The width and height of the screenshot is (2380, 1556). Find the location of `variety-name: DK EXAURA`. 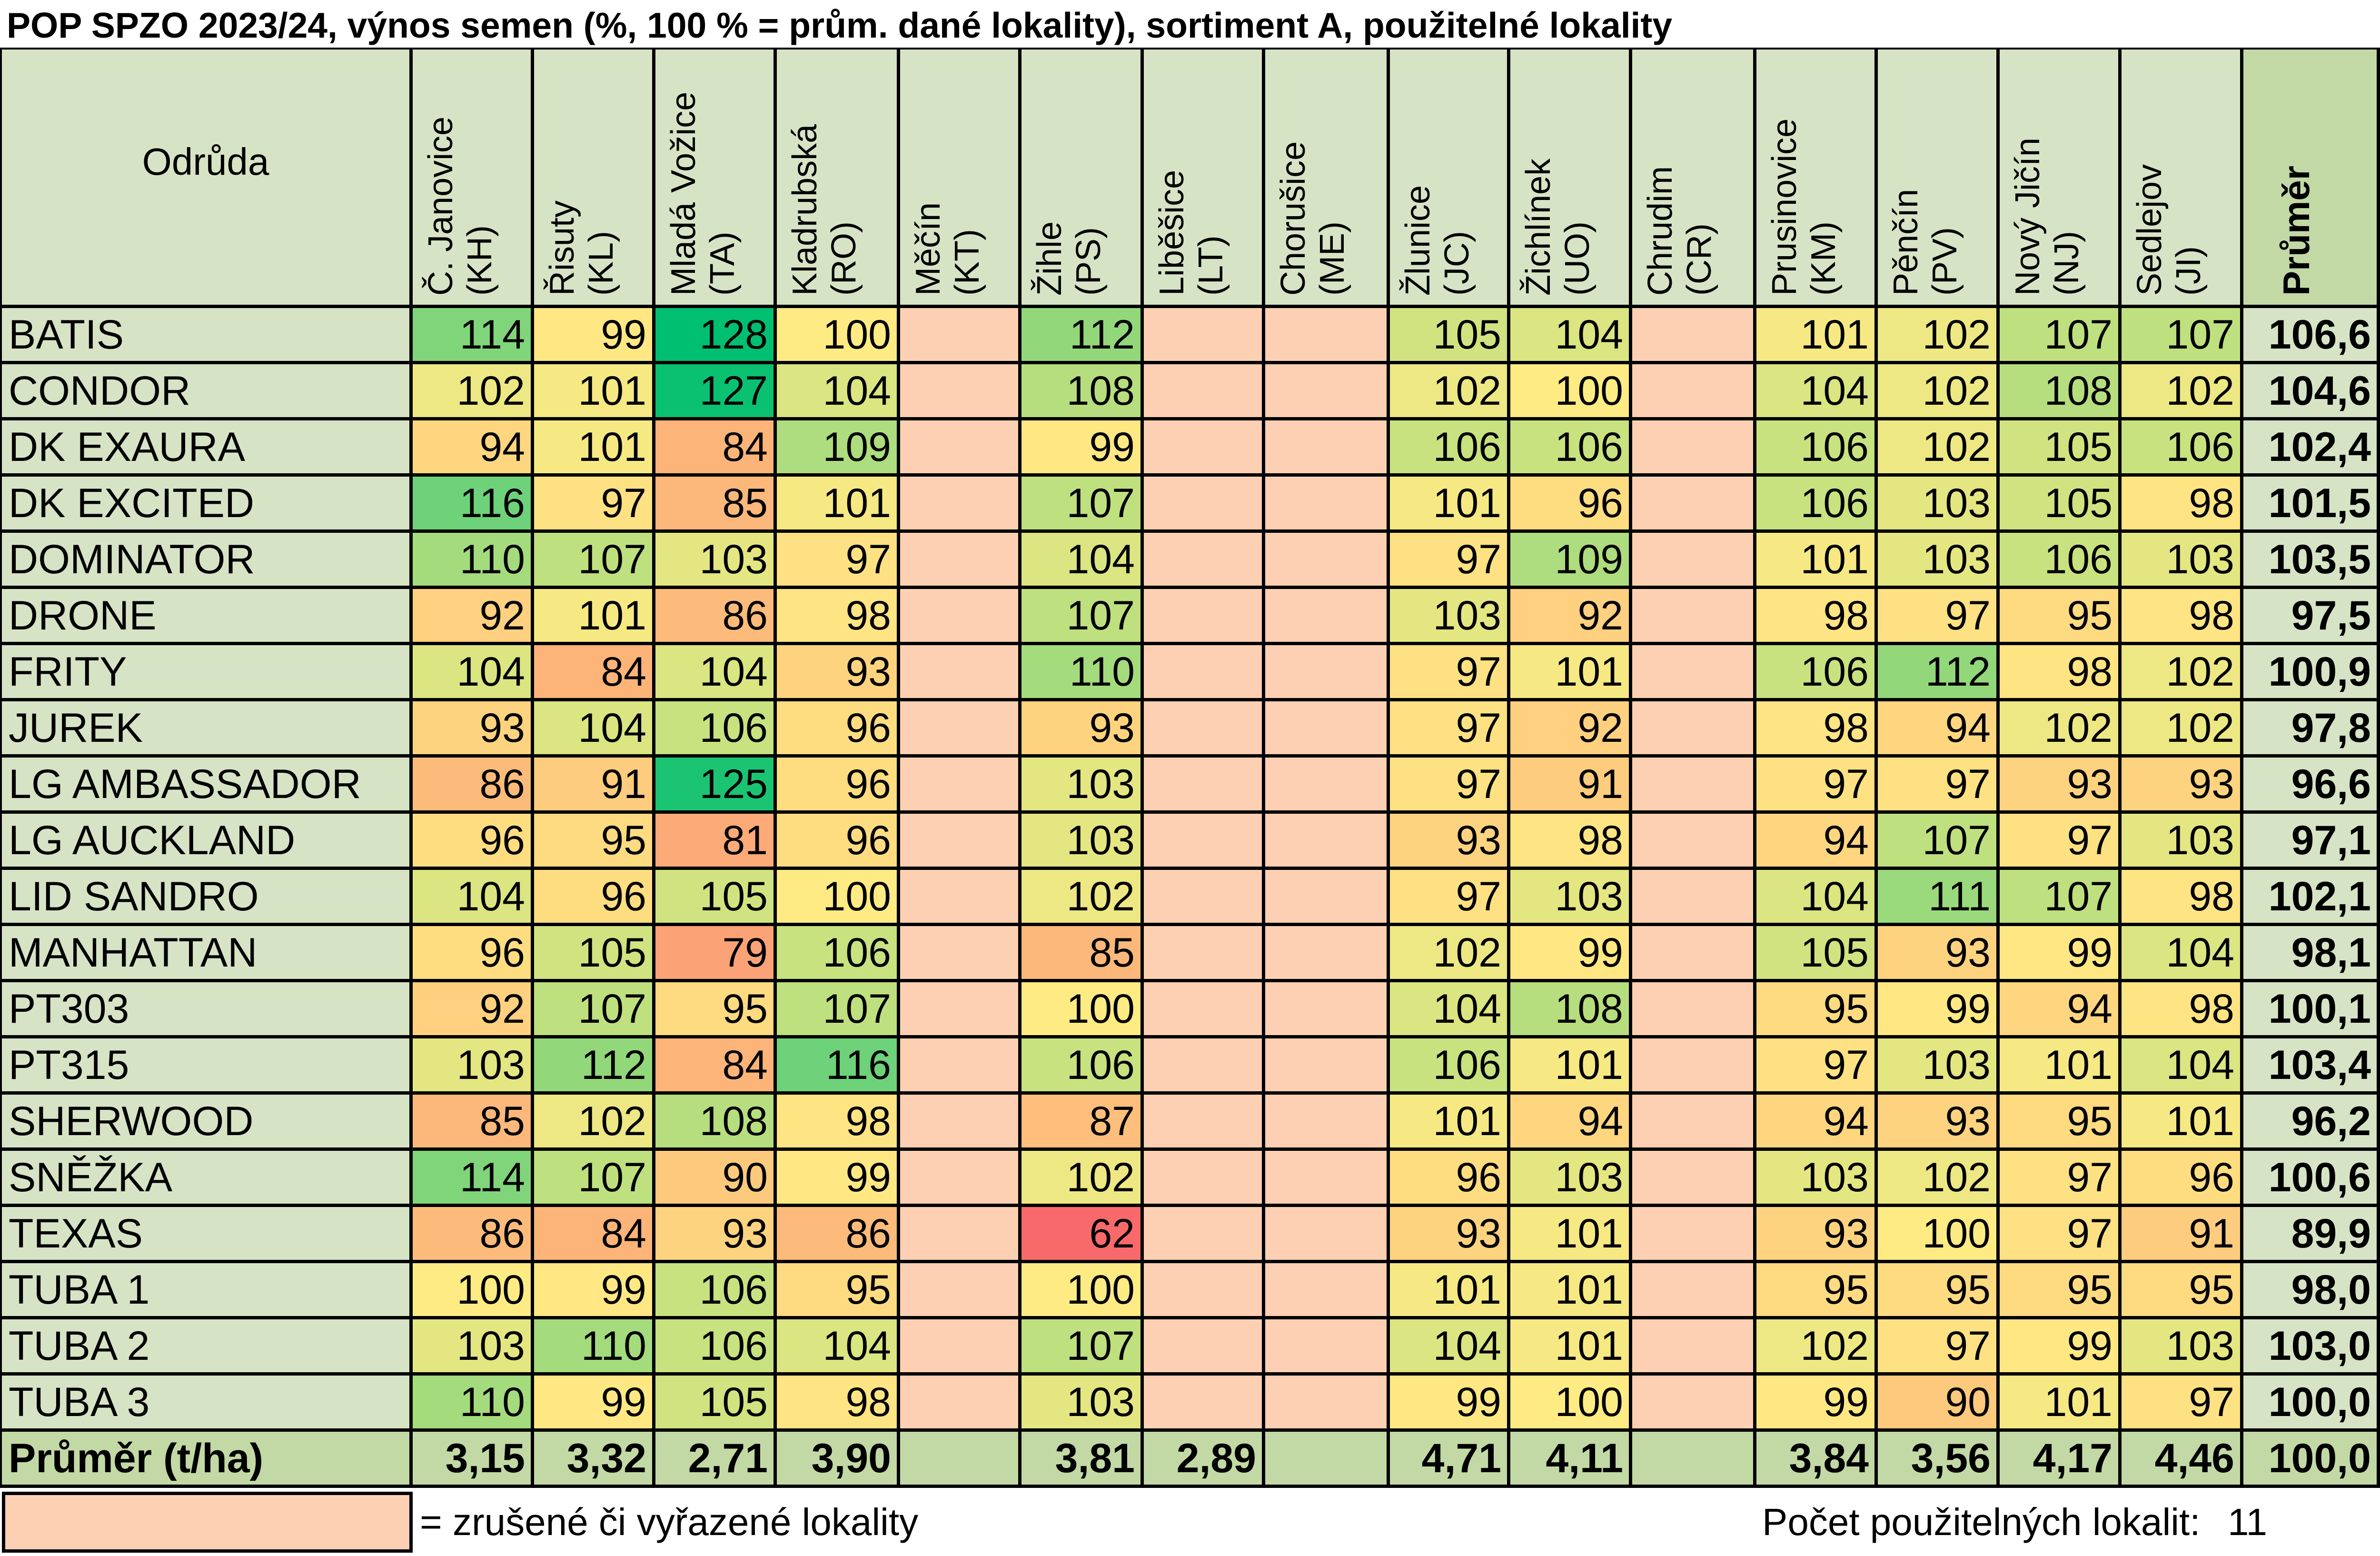

variety-name: DK EXAURA is located at coordinates (207, 449).